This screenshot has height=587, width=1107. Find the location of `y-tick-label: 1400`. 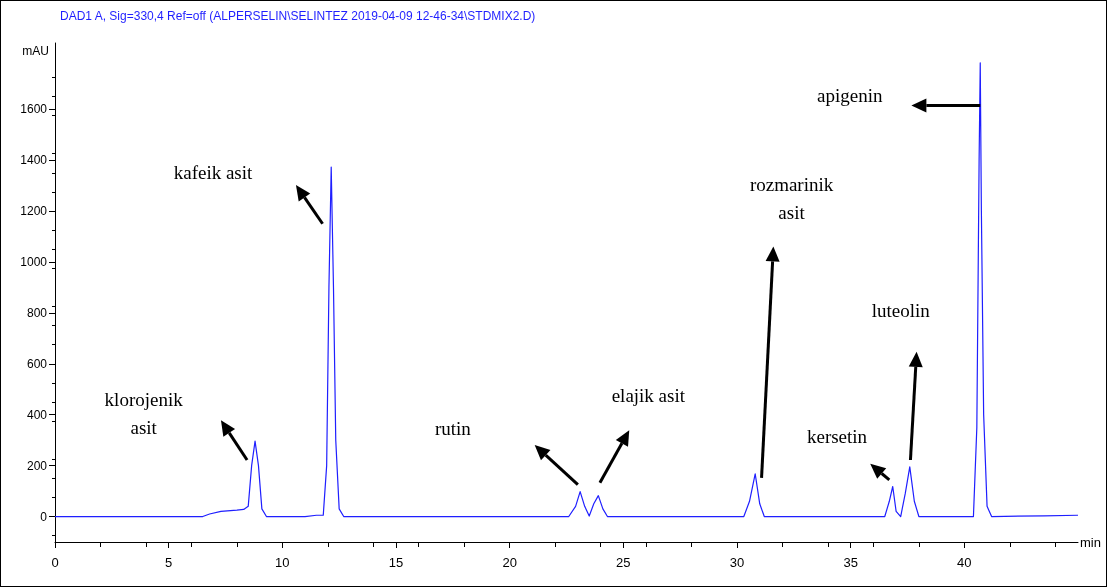

y-tick-label: 1400 is located at coordinates (34, 160).